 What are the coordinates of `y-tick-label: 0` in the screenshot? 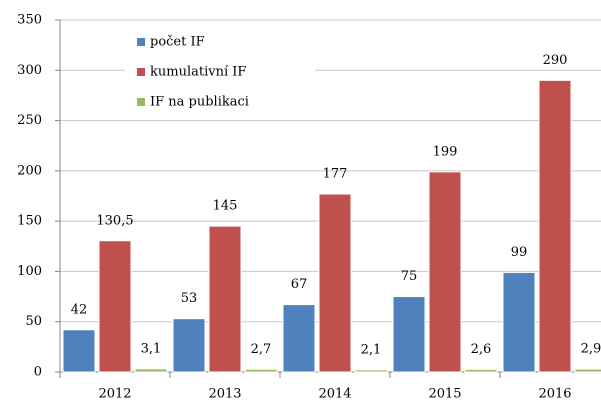 It's located at (38, 372).